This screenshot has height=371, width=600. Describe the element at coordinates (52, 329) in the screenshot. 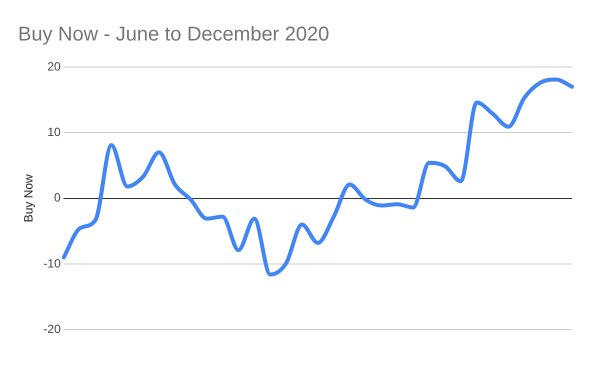

I see `y-tick-label: -20` at that location.